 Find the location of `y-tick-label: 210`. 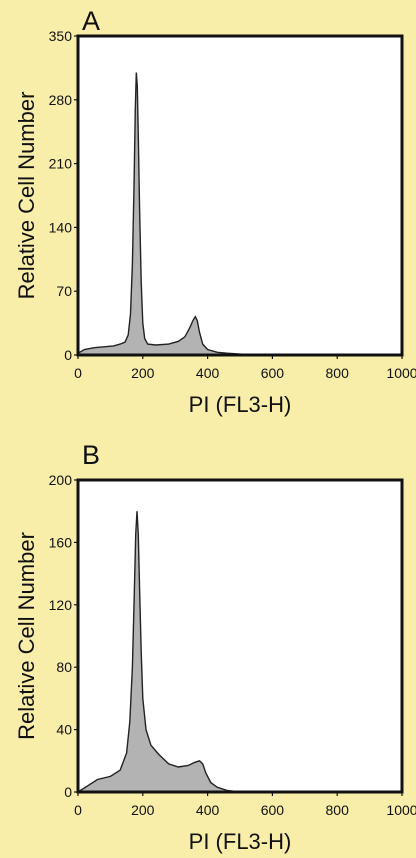

y-tick-label: 210 is located at coordinates (61, 164).